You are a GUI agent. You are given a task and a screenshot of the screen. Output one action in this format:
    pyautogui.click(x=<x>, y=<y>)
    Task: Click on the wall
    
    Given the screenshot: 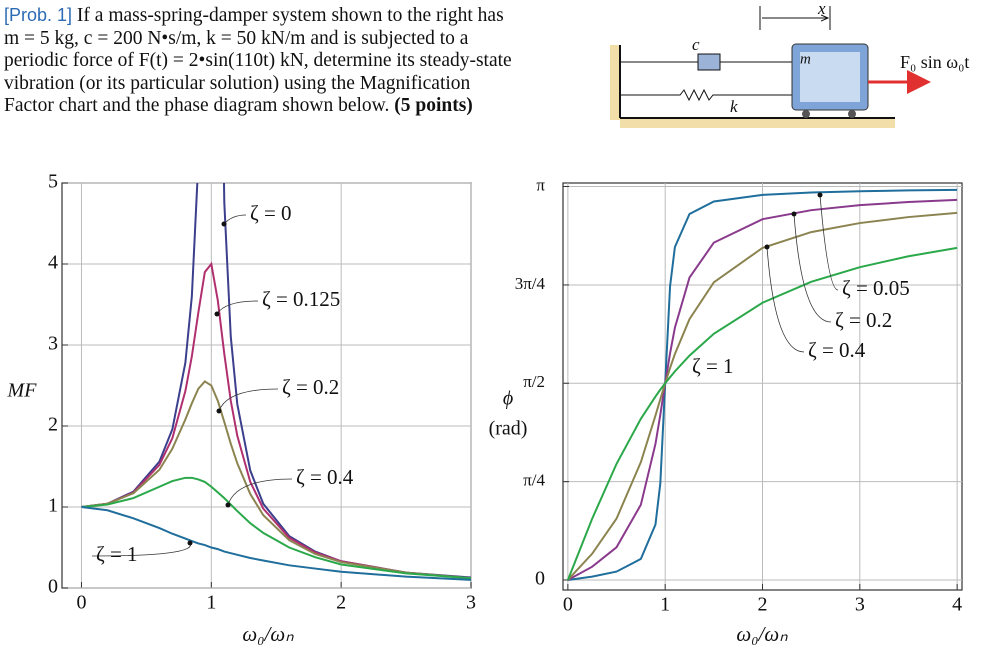 What is the action you would take?
    pyautogui.click(x=615, y=82)
    